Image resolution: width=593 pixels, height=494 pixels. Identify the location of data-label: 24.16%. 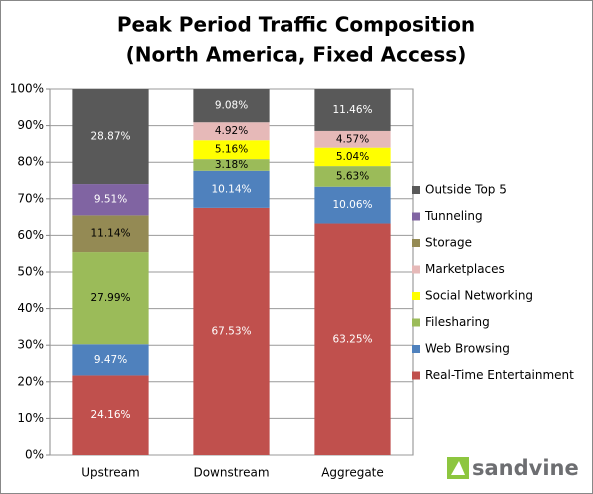
(110, 415).